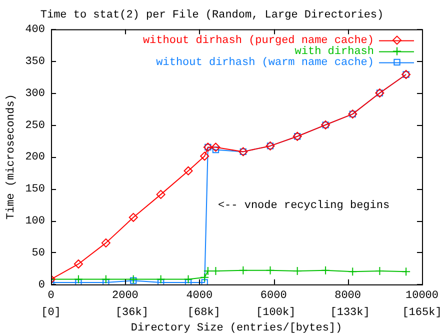  What do you see at coordinates (273, 296) in the screenshot?
I see `x-tick-label: 6000` at bounding box center [273, 296].